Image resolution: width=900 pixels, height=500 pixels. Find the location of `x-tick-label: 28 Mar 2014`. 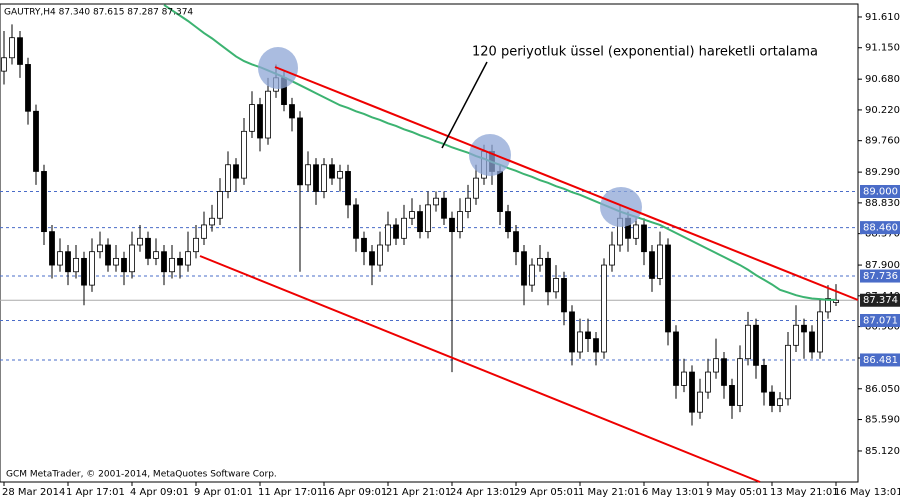

x-tick-label: 28 Mar 2014 is located at coordinates (33, 492).